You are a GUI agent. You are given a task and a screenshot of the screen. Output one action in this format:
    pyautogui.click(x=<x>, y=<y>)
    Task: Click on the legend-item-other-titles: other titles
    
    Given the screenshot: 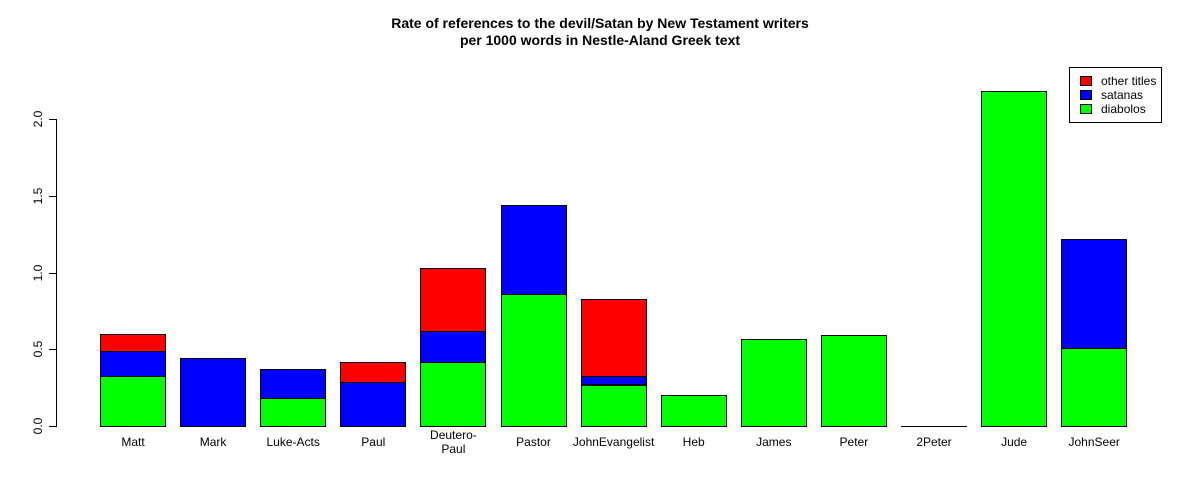 What is the action you would take?
    pyautogui.click(x=1118, y=81)
    